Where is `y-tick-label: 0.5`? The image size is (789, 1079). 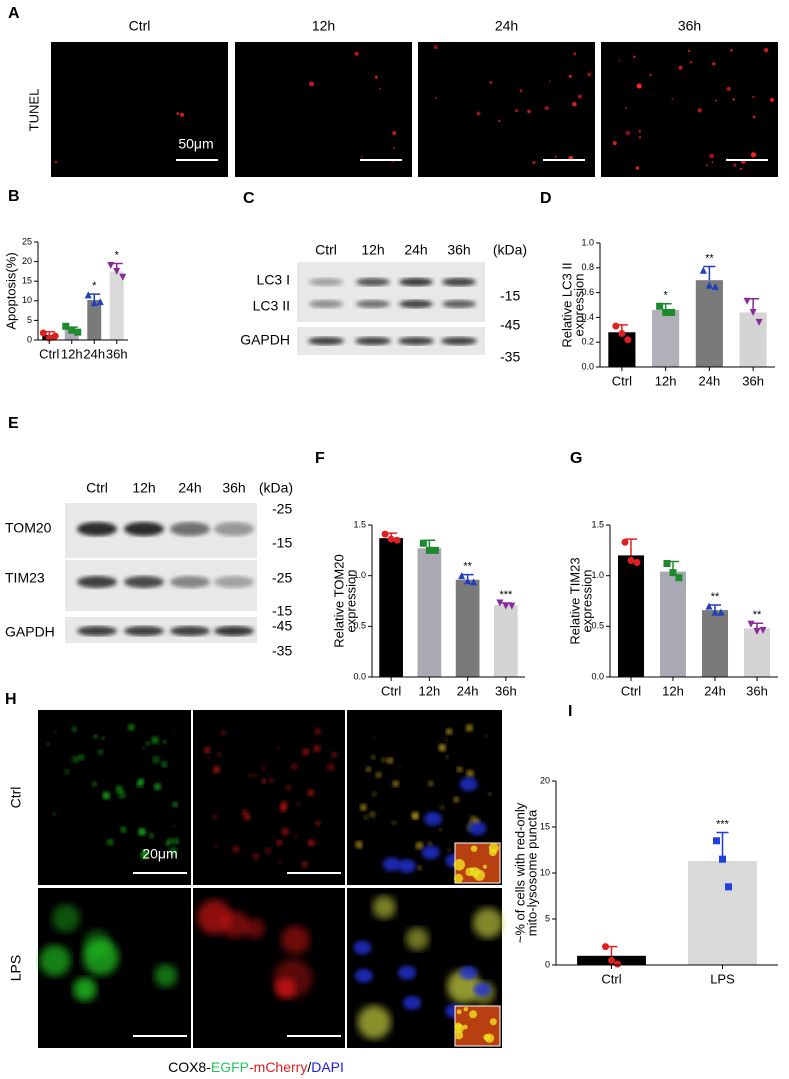 y-tick-label: 0.5 is located at coordinates (359, 626).